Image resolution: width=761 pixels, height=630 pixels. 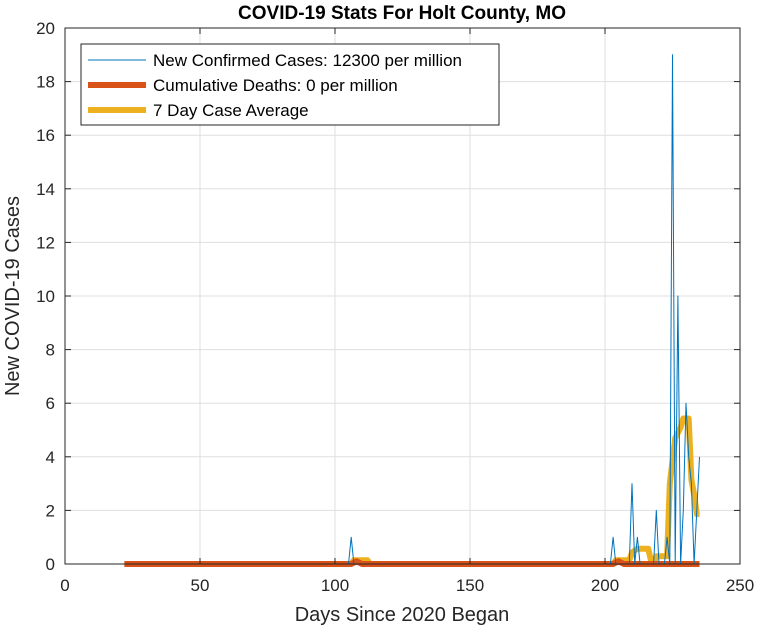 What do you see at coordinates (45, 135) in the screenshot?
I see `y-tick-label: 16` at bounding box center [45, 135].